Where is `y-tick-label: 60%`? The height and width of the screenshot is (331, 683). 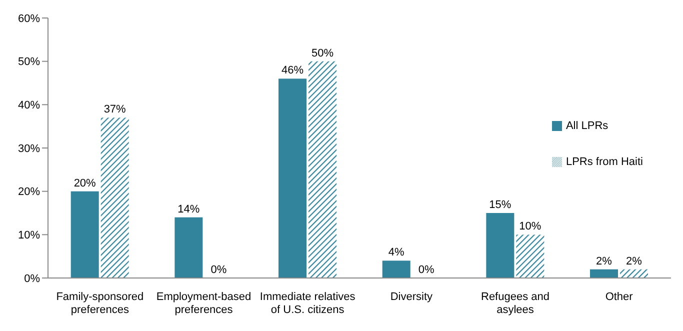 y-tick-label: 60% is located at coordinates (29, 18).